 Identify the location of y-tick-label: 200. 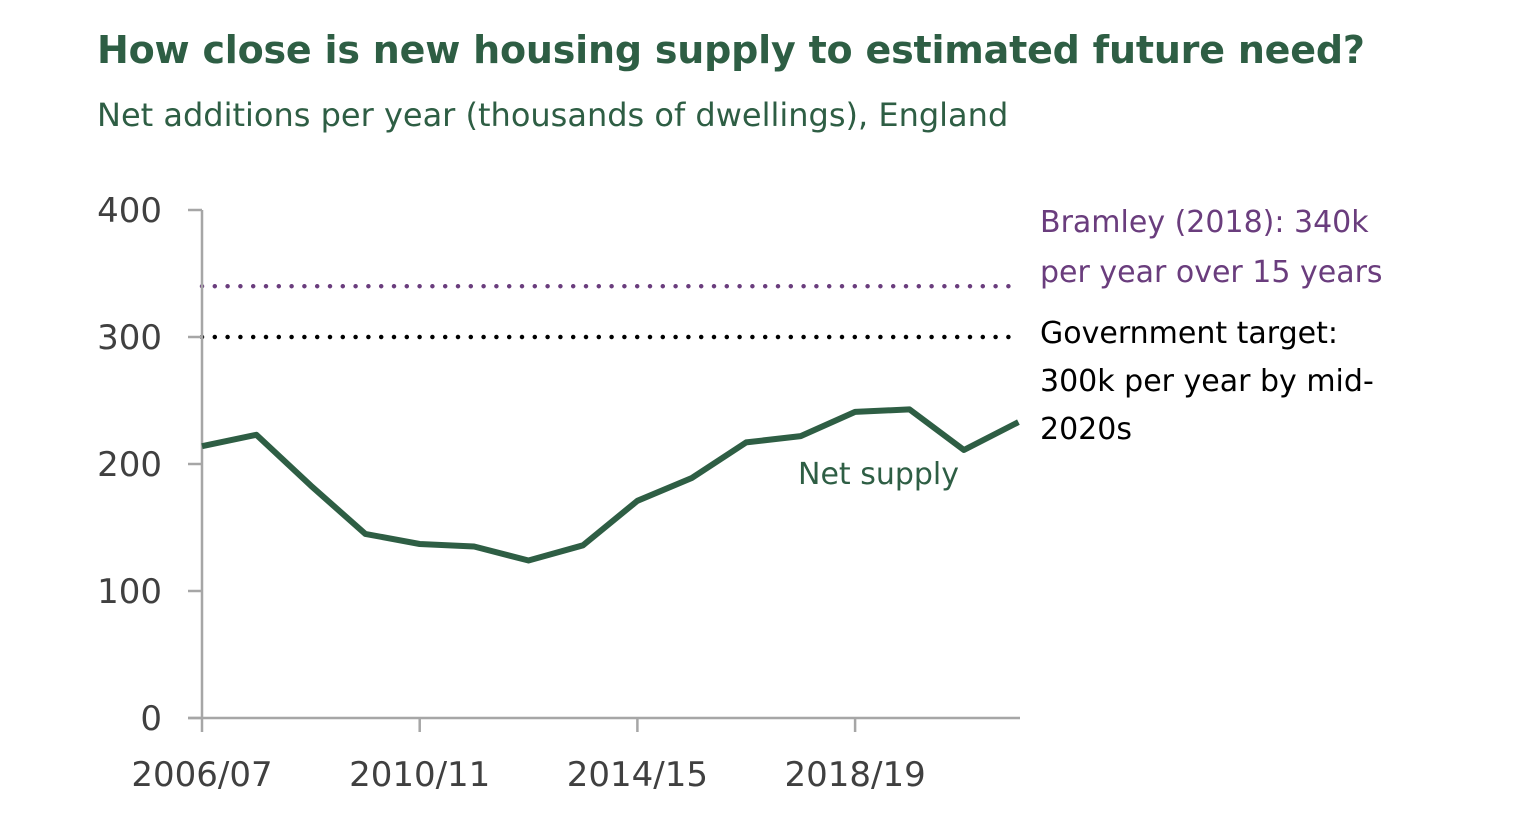
(129, 465).